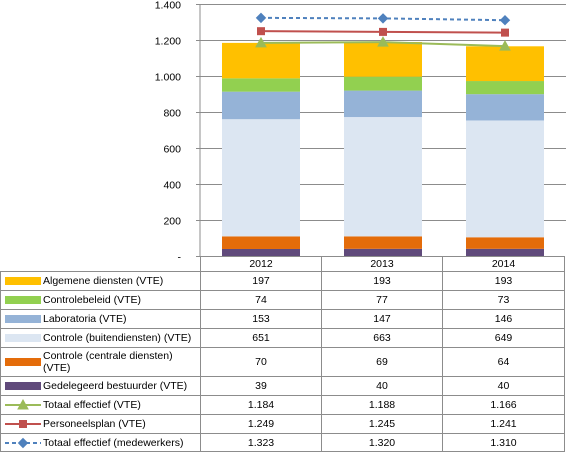 The width and height of the screenshot is (568, 462). What do you see at coordinates (503, 300) in the screenshot?
I see `data-label: 73` at bounding box center [503, 300].